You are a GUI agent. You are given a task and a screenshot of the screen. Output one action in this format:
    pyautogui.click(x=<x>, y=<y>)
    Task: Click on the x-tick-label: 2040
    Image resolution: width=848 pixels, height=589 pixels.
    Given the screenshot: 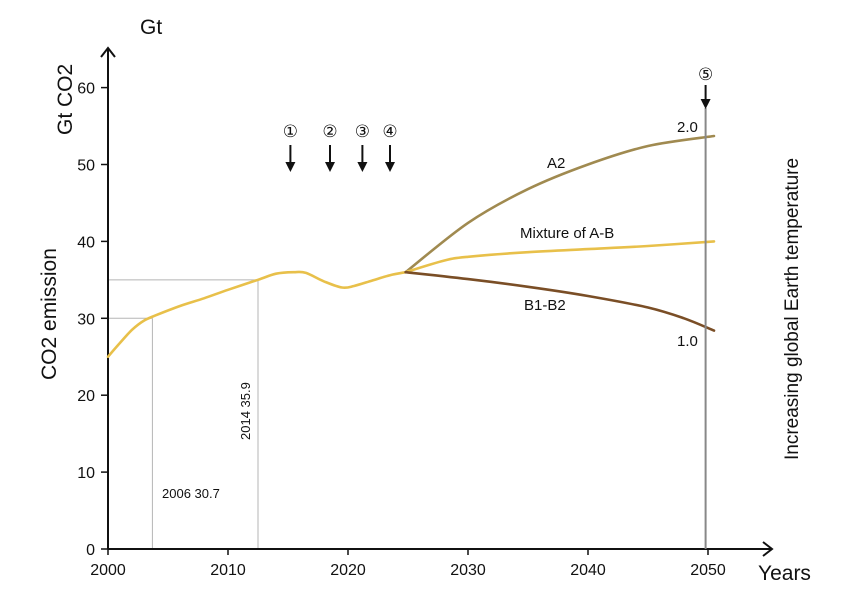 What is the action you would take?
    pyautogui.click(x=588, y=570)
    